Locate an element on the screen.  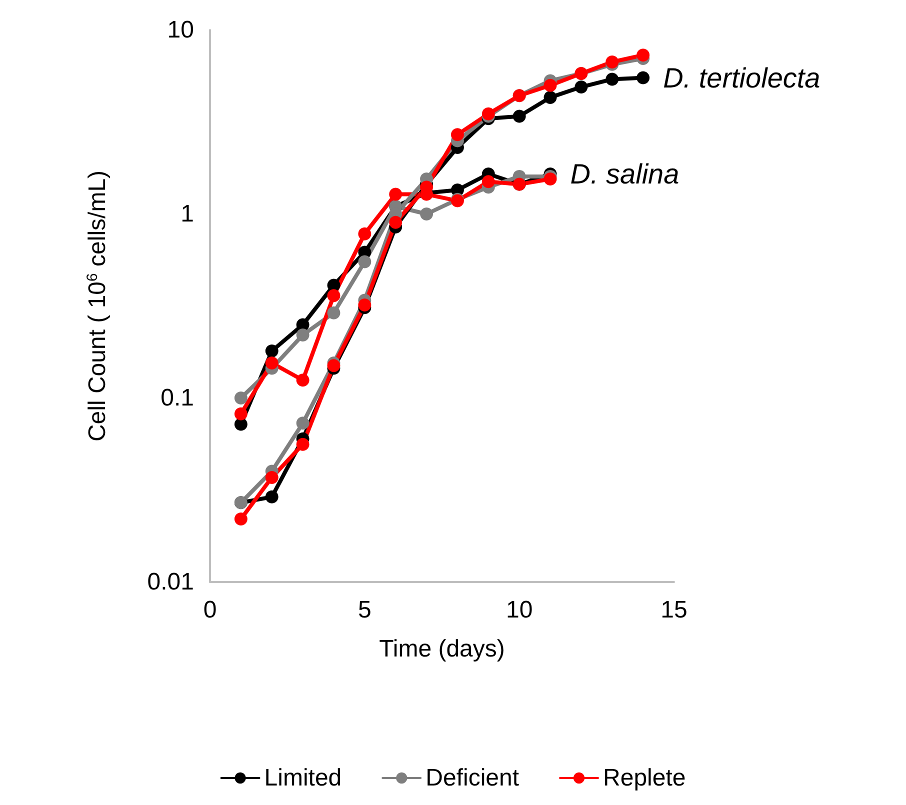
annotation: D. salina is located at coordinates (625, 174).